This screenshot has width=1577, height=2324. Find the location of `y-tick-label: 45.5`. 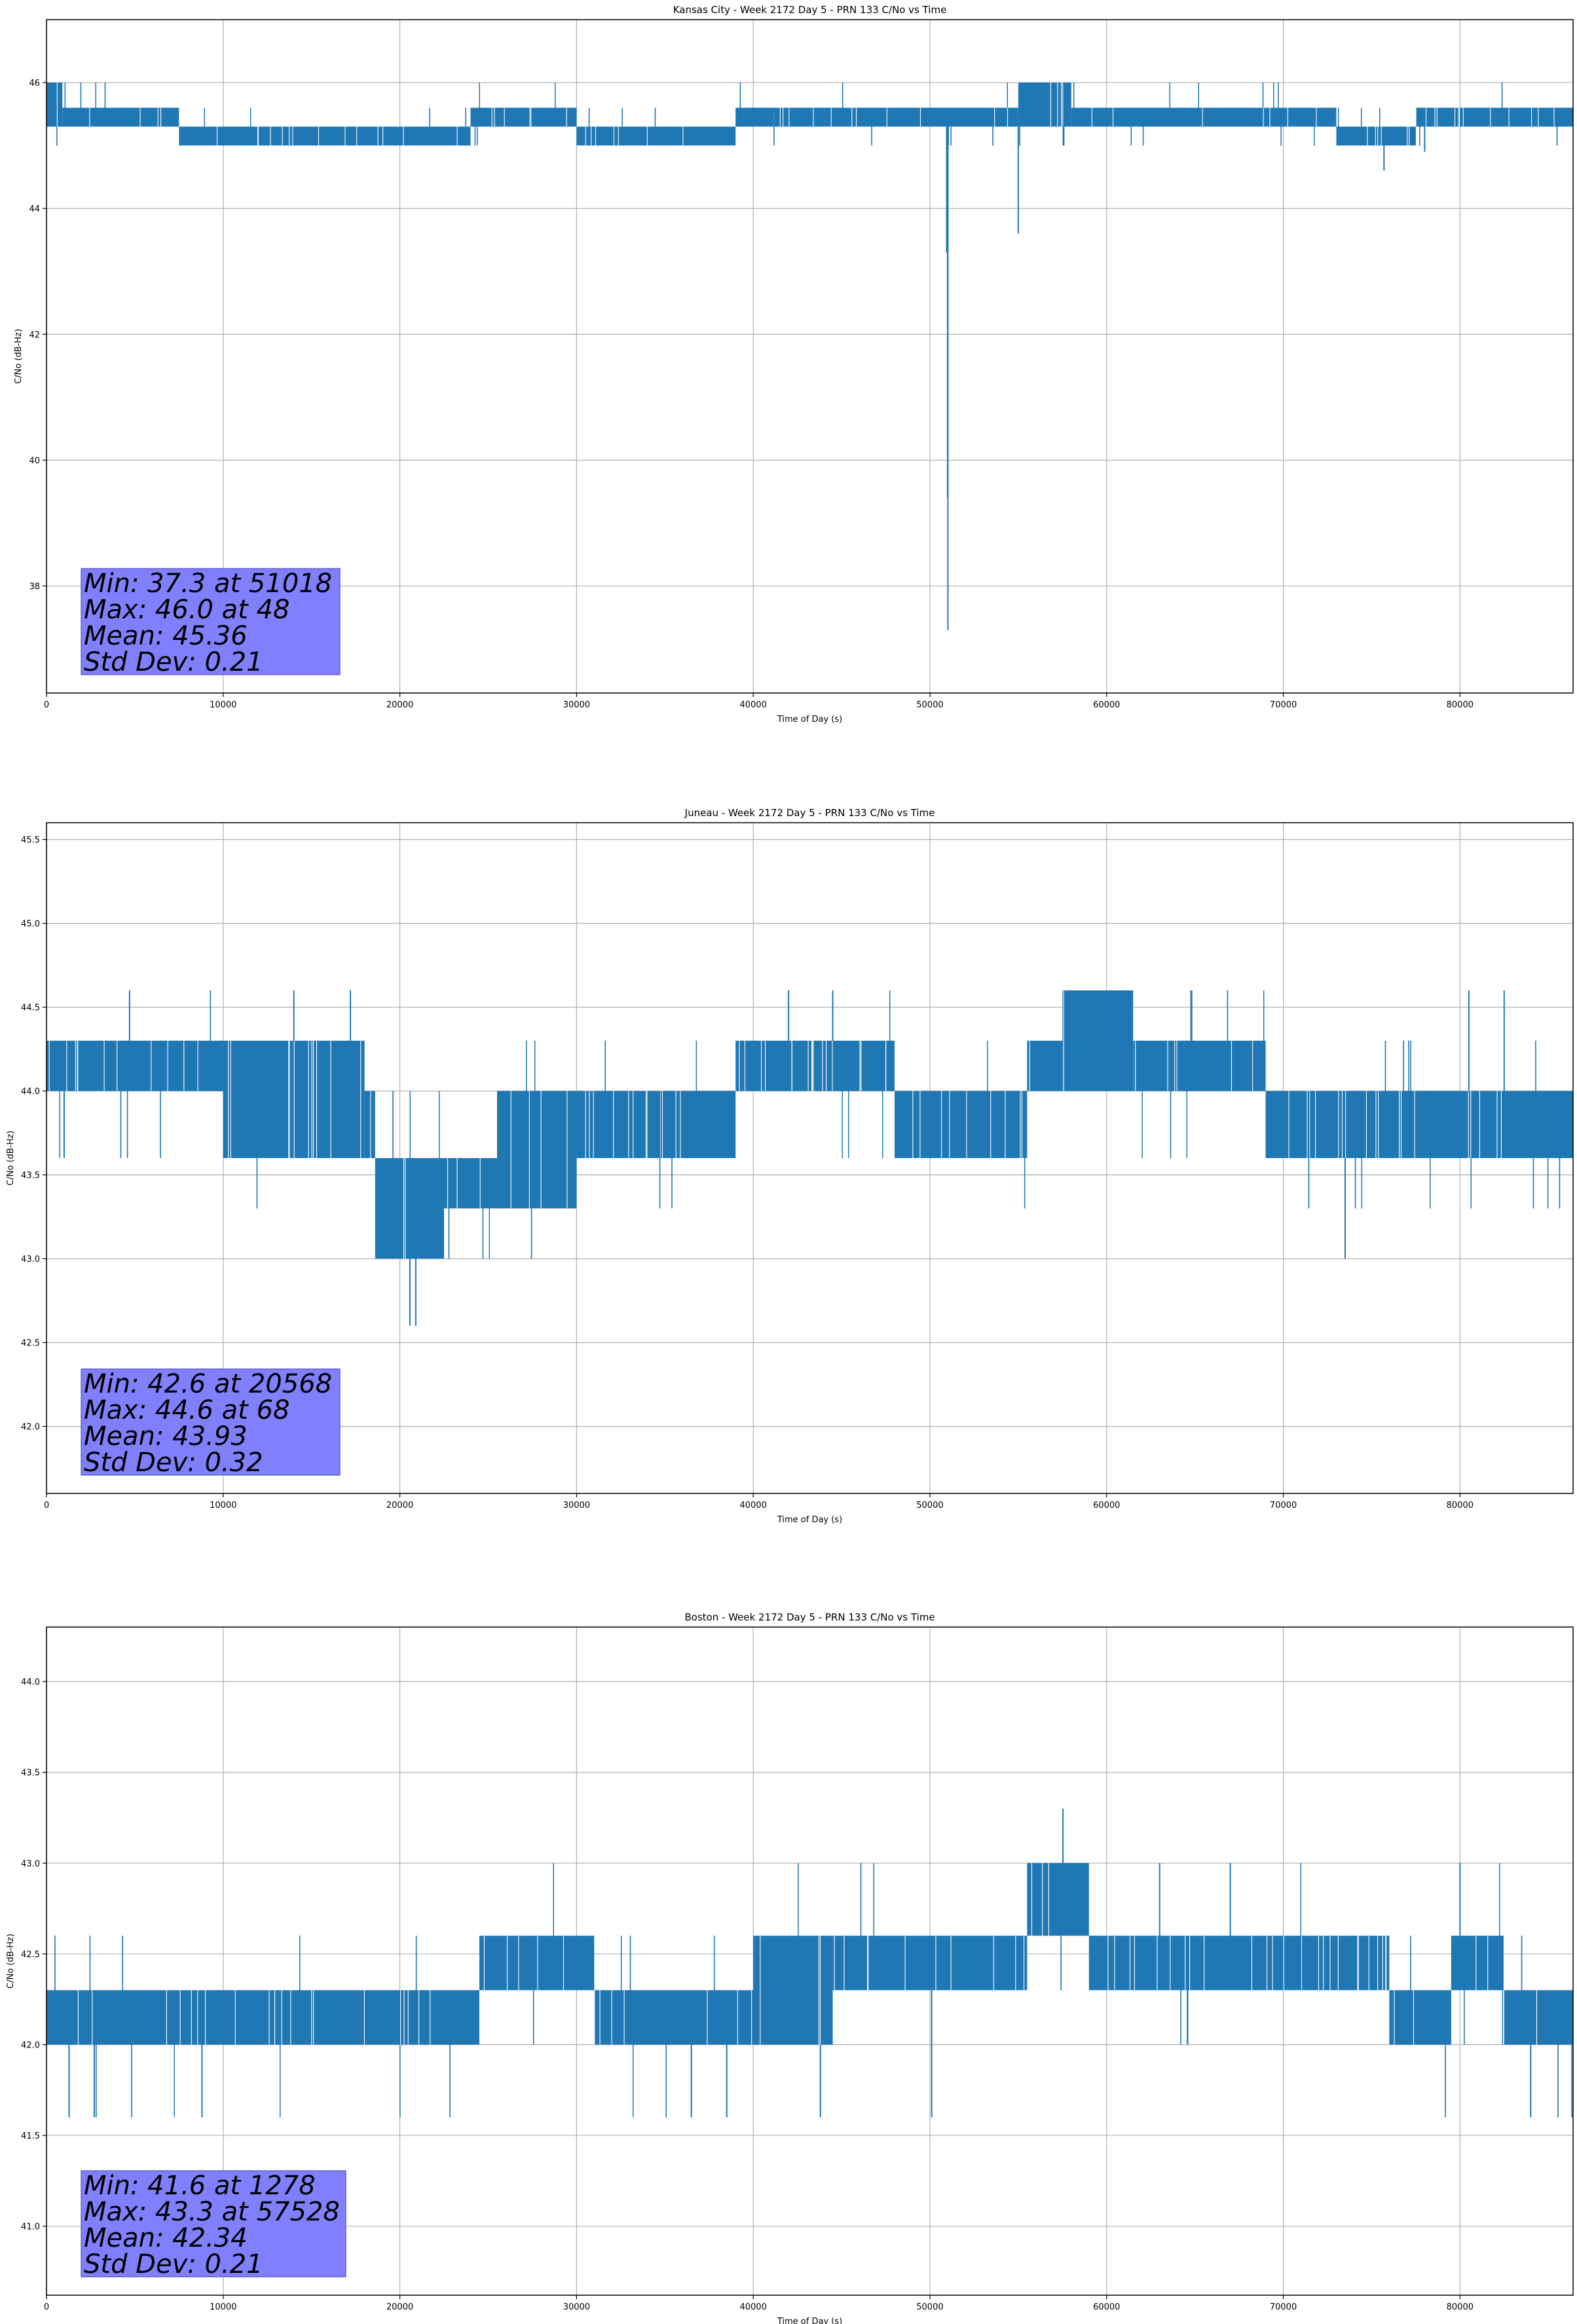

y-tick-label: 45.5 is located at coordinates (30, 841).